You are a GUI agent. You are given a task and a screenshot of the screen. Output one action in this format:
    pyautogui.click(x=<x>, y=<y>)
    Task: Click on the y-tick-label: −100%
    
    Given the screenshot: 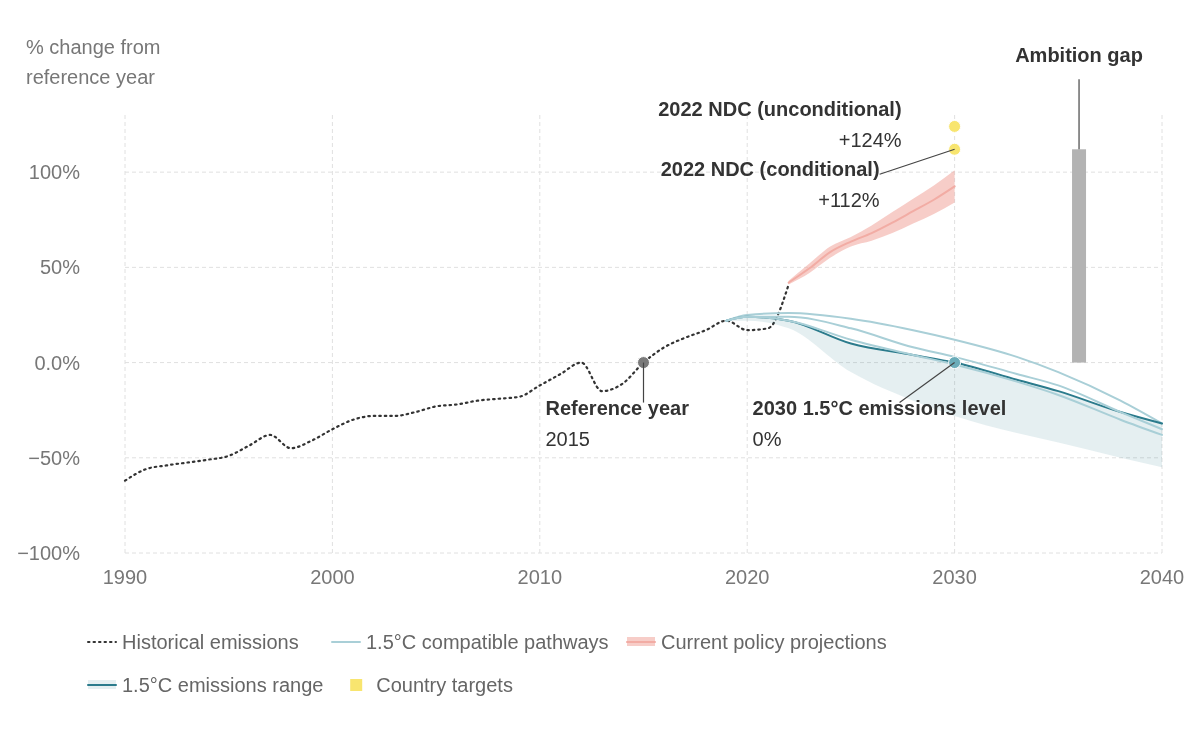 What is the action you would take?
    pyautogui.click(x=49, y=553)
    